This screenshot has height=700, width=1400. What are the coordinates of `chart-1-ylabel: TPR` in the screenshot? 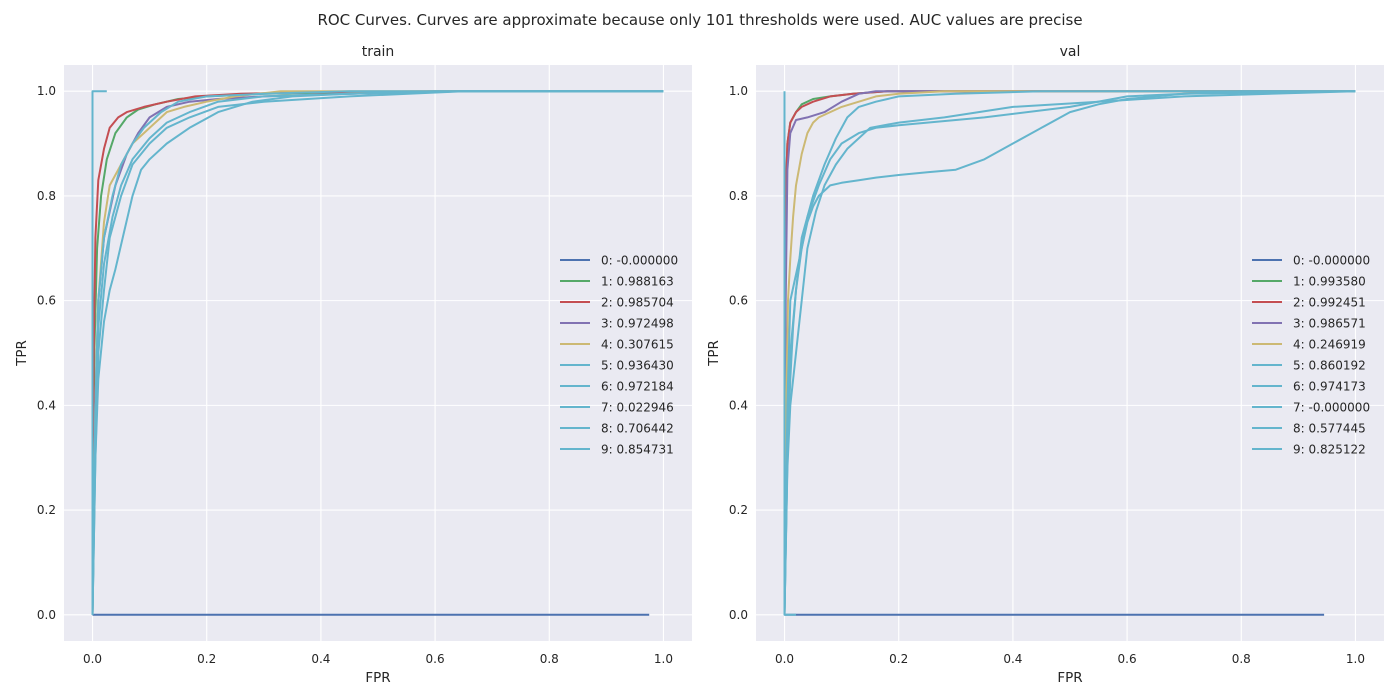 It's located at (714, 353).